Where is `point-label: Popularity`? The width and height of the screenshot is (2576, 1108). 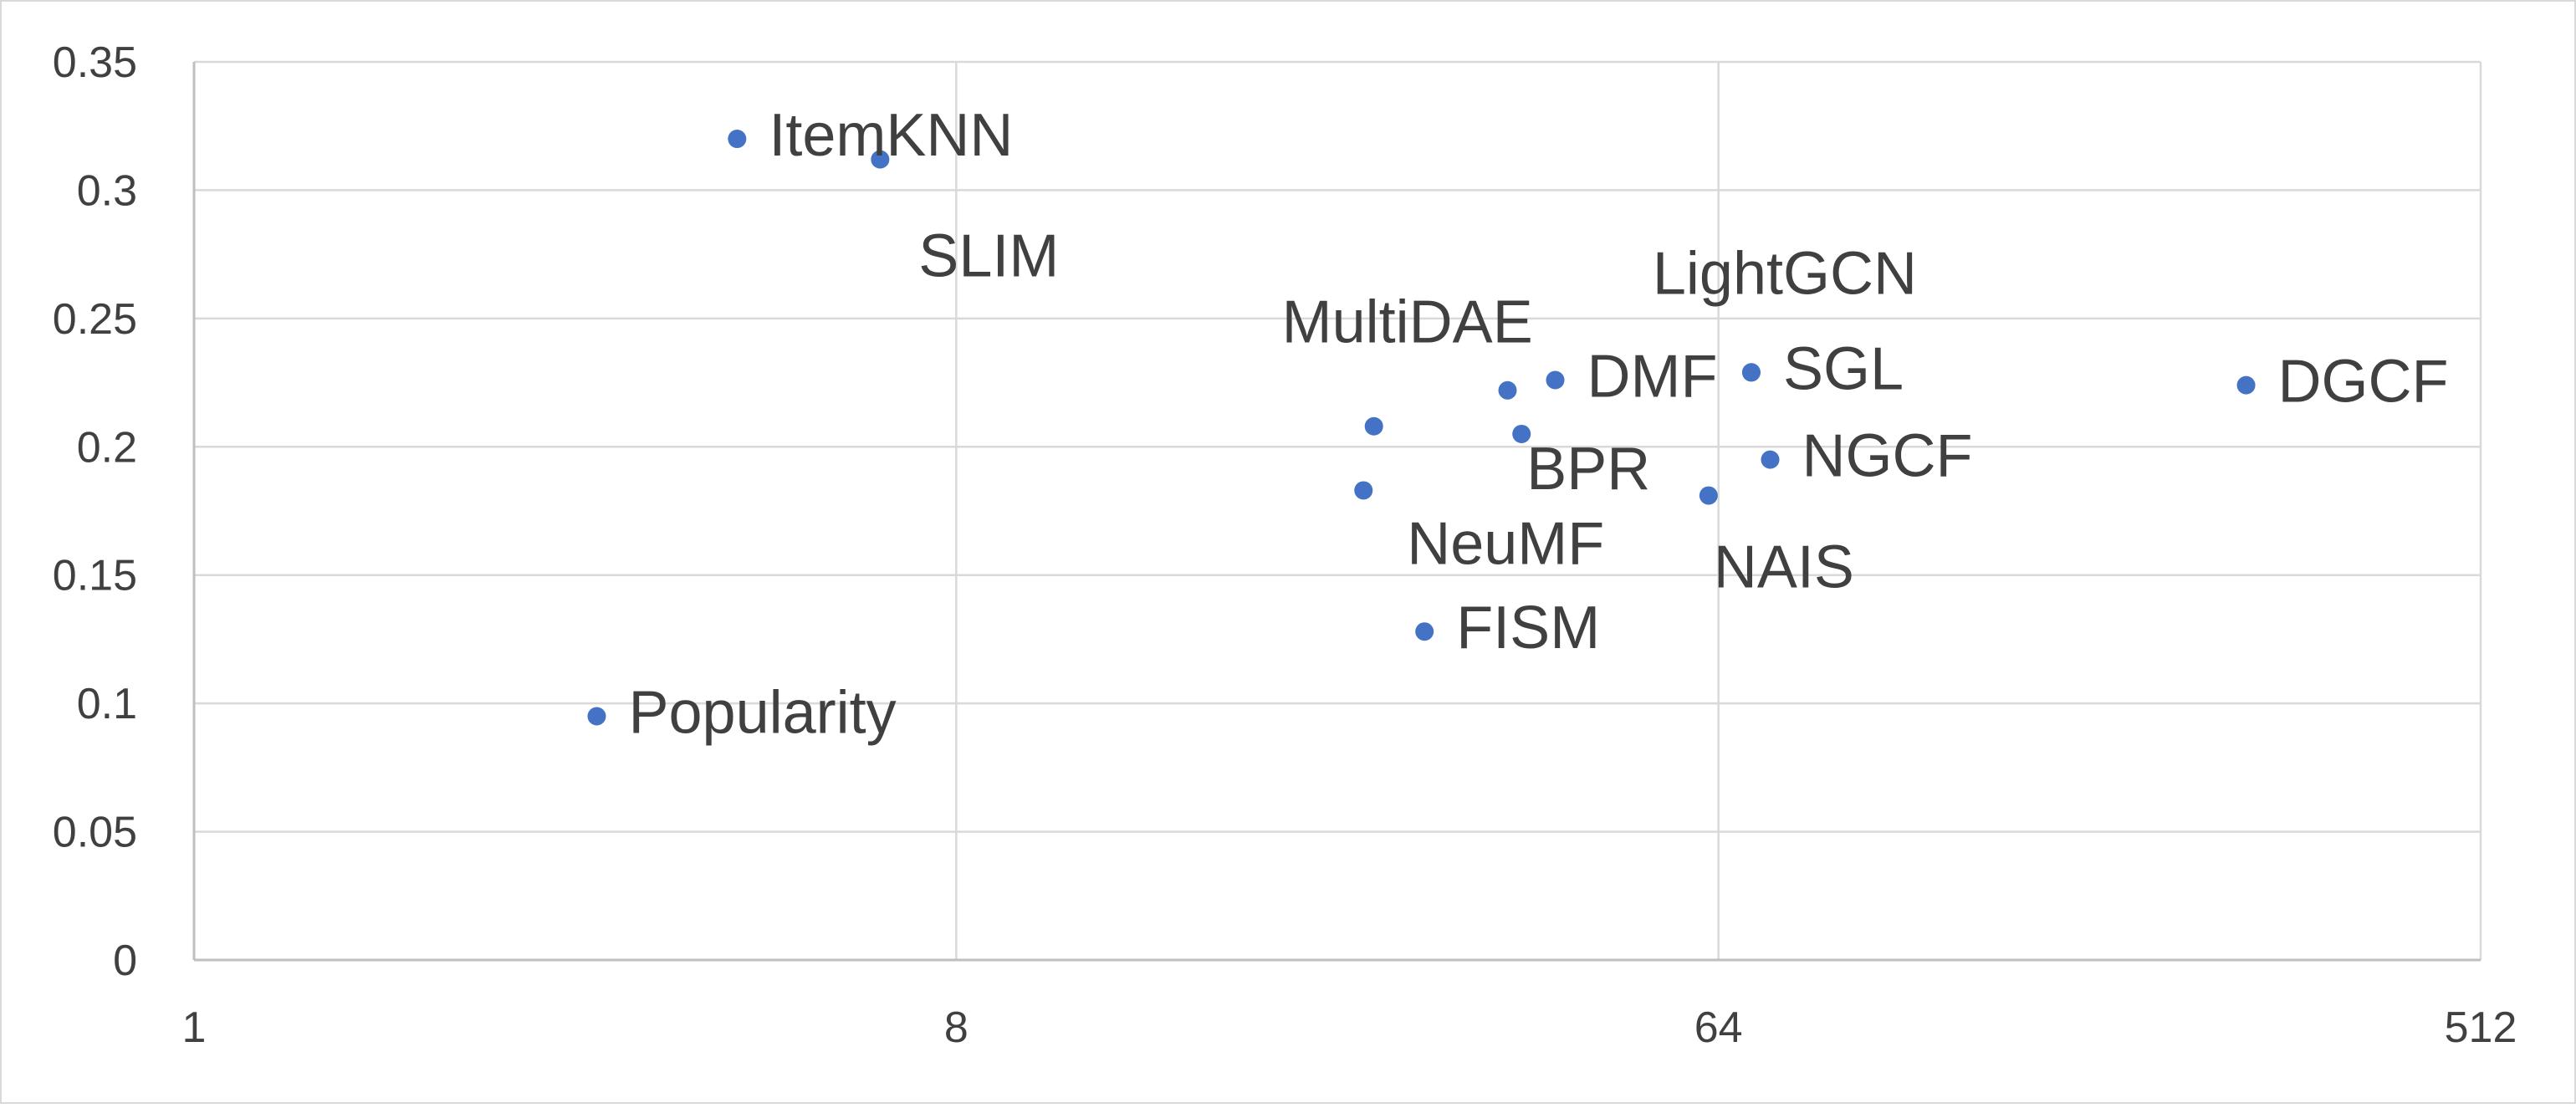 point-label: Popularity is located at coordinates (762, 712).